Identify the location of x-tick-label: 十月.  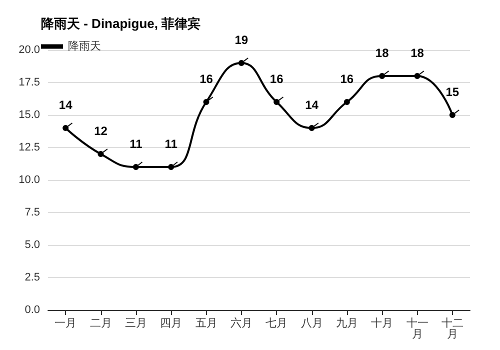
(382, 323).